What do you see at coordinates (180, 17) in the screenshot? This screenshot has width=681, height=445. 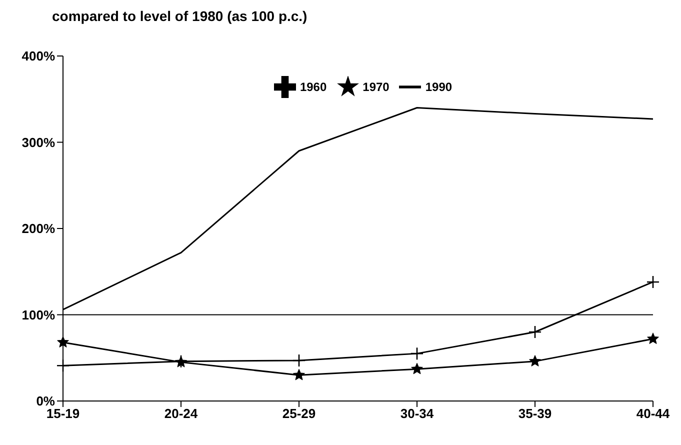 I see `chart-title: compared to level of 1980 (as 100 p.c.)` at bounding box center [180, 17].